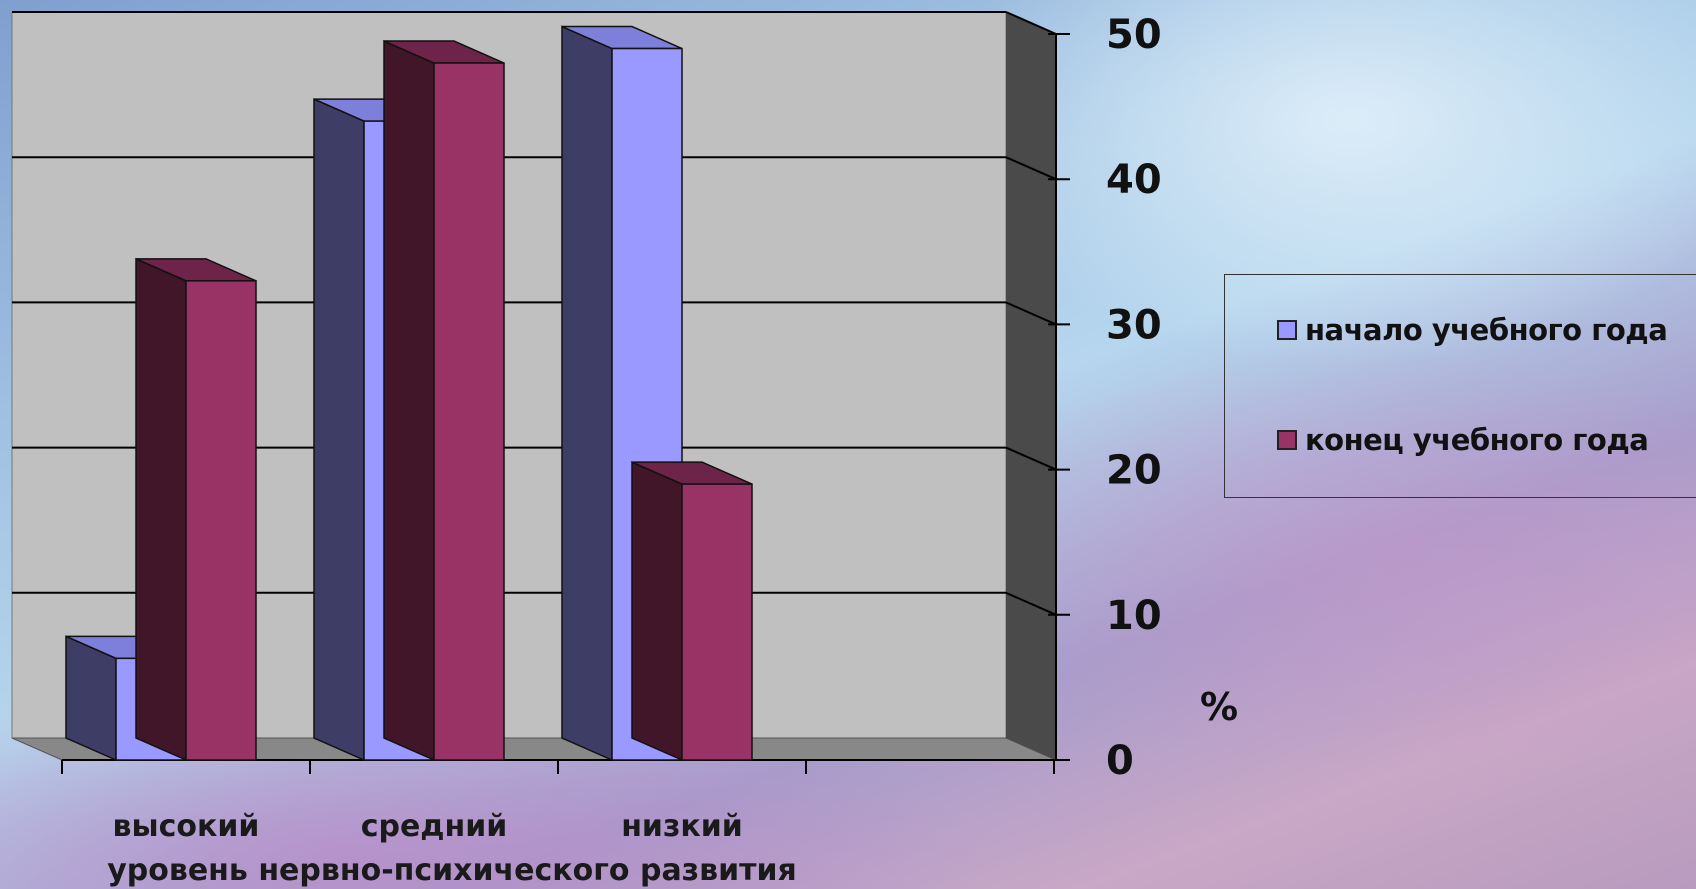 This screenshot has height=889, width=1696. What do you see at coordinates (1287, 330) in the screenshot?
I see `legend-swatch-start` at bounding box center [1287, 330].